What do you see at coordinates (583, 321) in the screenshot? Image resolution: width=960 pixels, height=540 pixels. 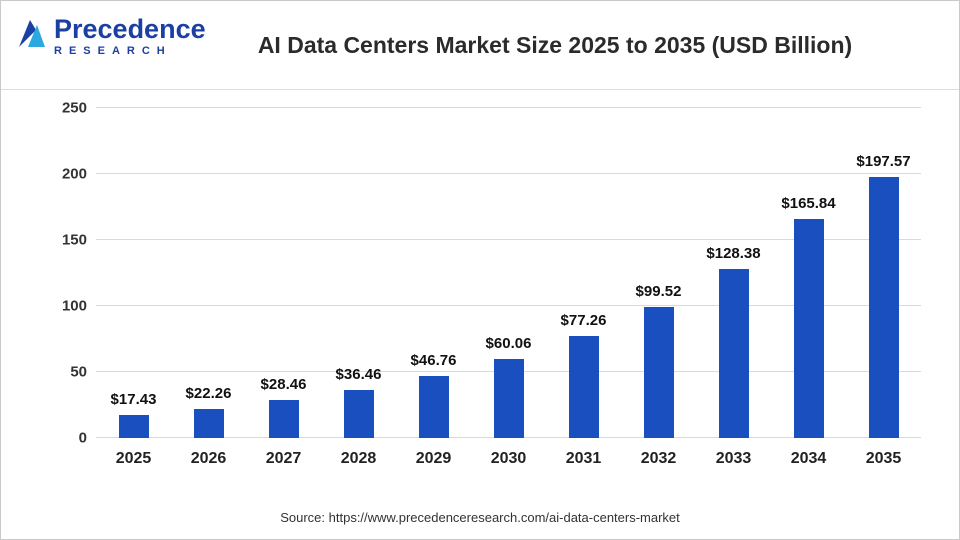 I see `bar-value-label: $77.26` at bounding box center [583, 321].